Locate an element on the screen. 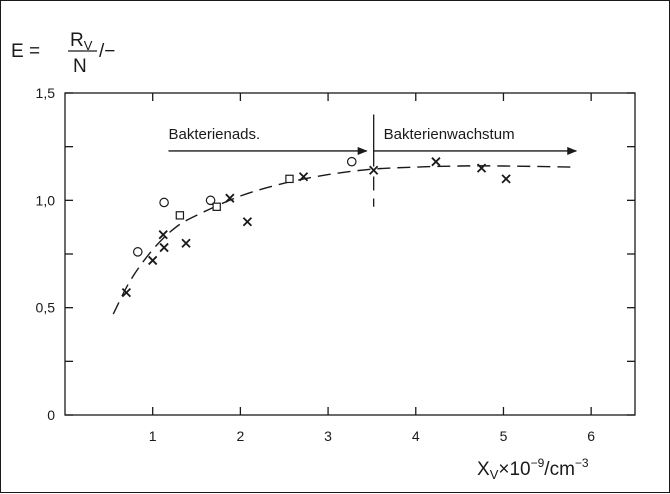  x-label-unit: /cm is located at coordinates (559, 469).